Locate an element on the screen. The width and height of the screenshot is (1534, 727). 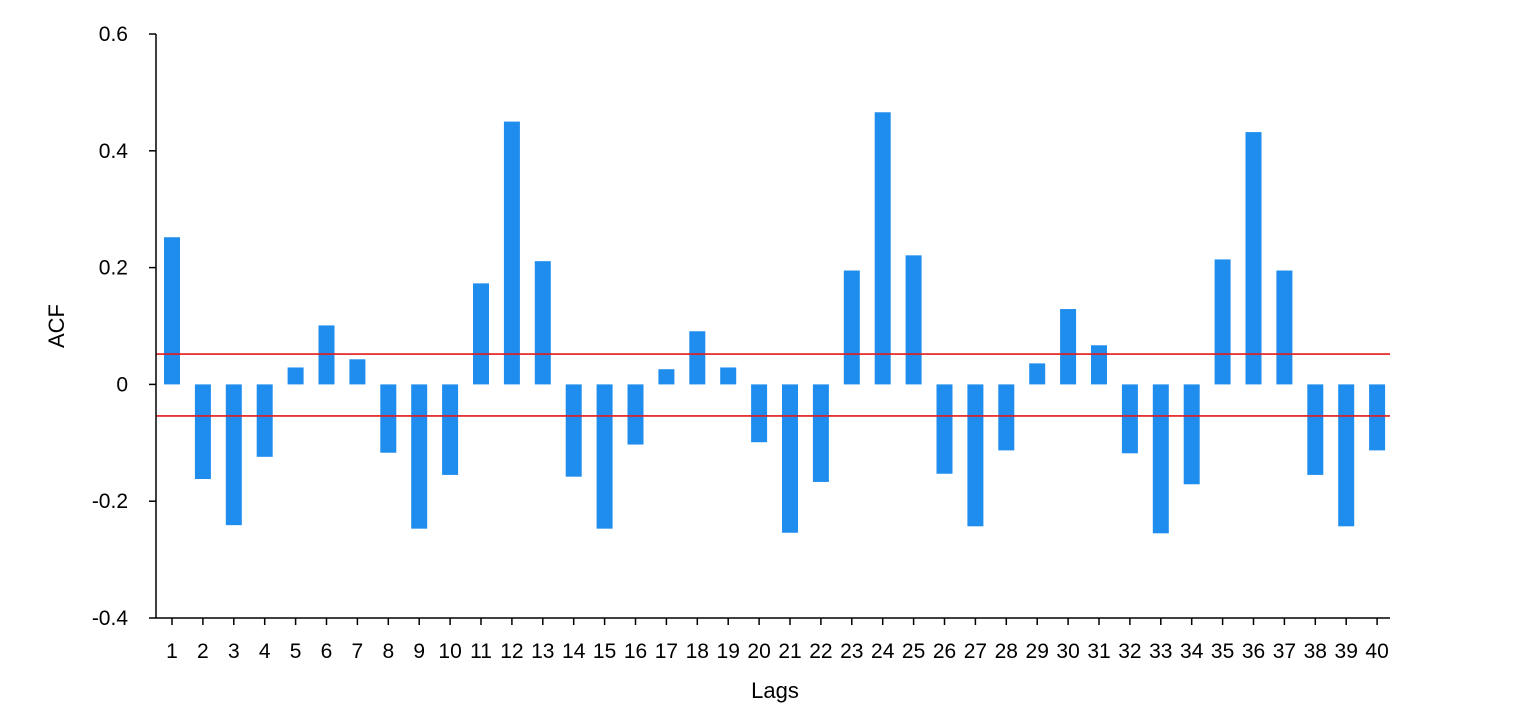
y-tick-label: -0.4 is located at coordinates (110, 618).